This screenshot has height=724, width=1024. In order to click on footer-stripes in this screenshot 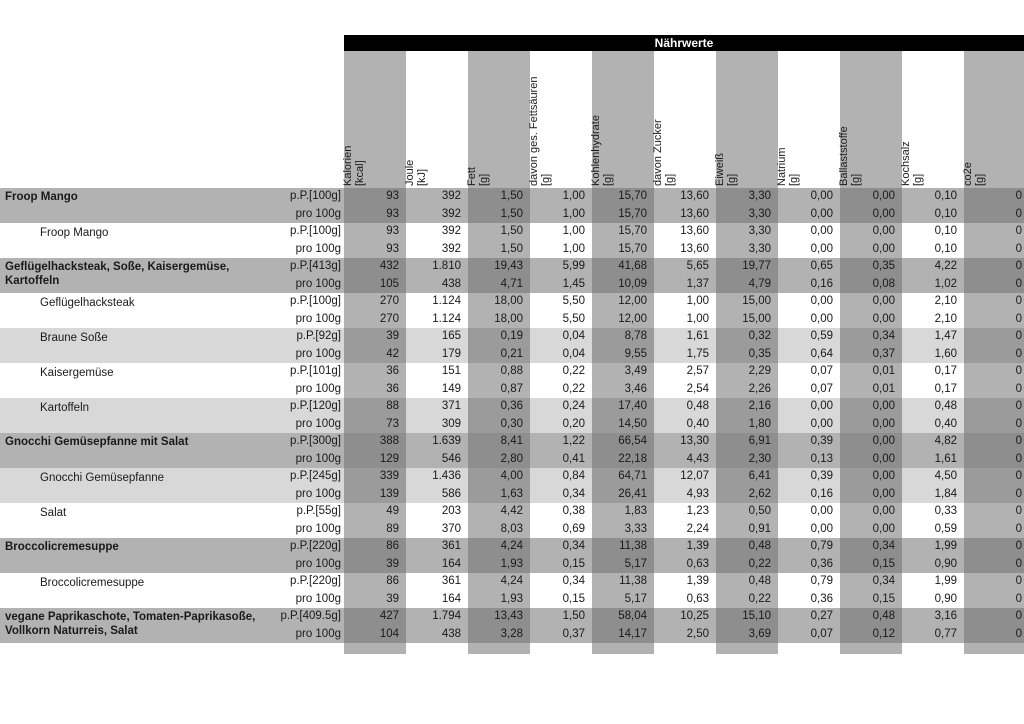, I will do `click(684, 648)`.